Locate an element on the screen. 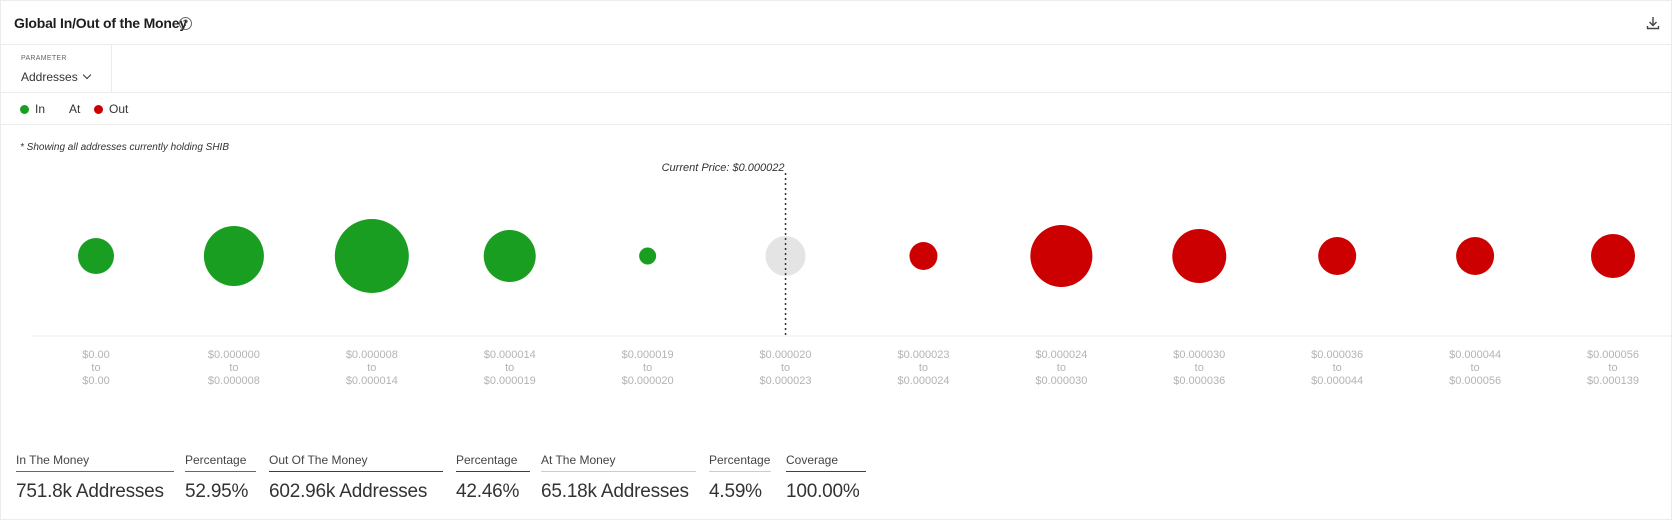 The width and height of the screenshot is (1672, 520). panel-header: Global In/Out of the Money ? is located at coordinates (836, 23).